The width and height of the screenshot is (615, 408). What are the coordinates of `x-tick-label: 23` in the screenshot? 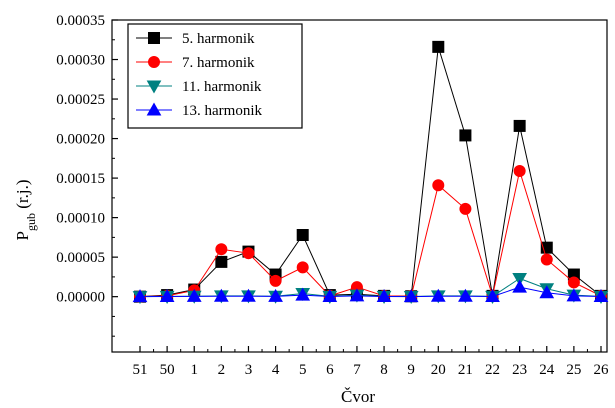 It's located at (519, 370).